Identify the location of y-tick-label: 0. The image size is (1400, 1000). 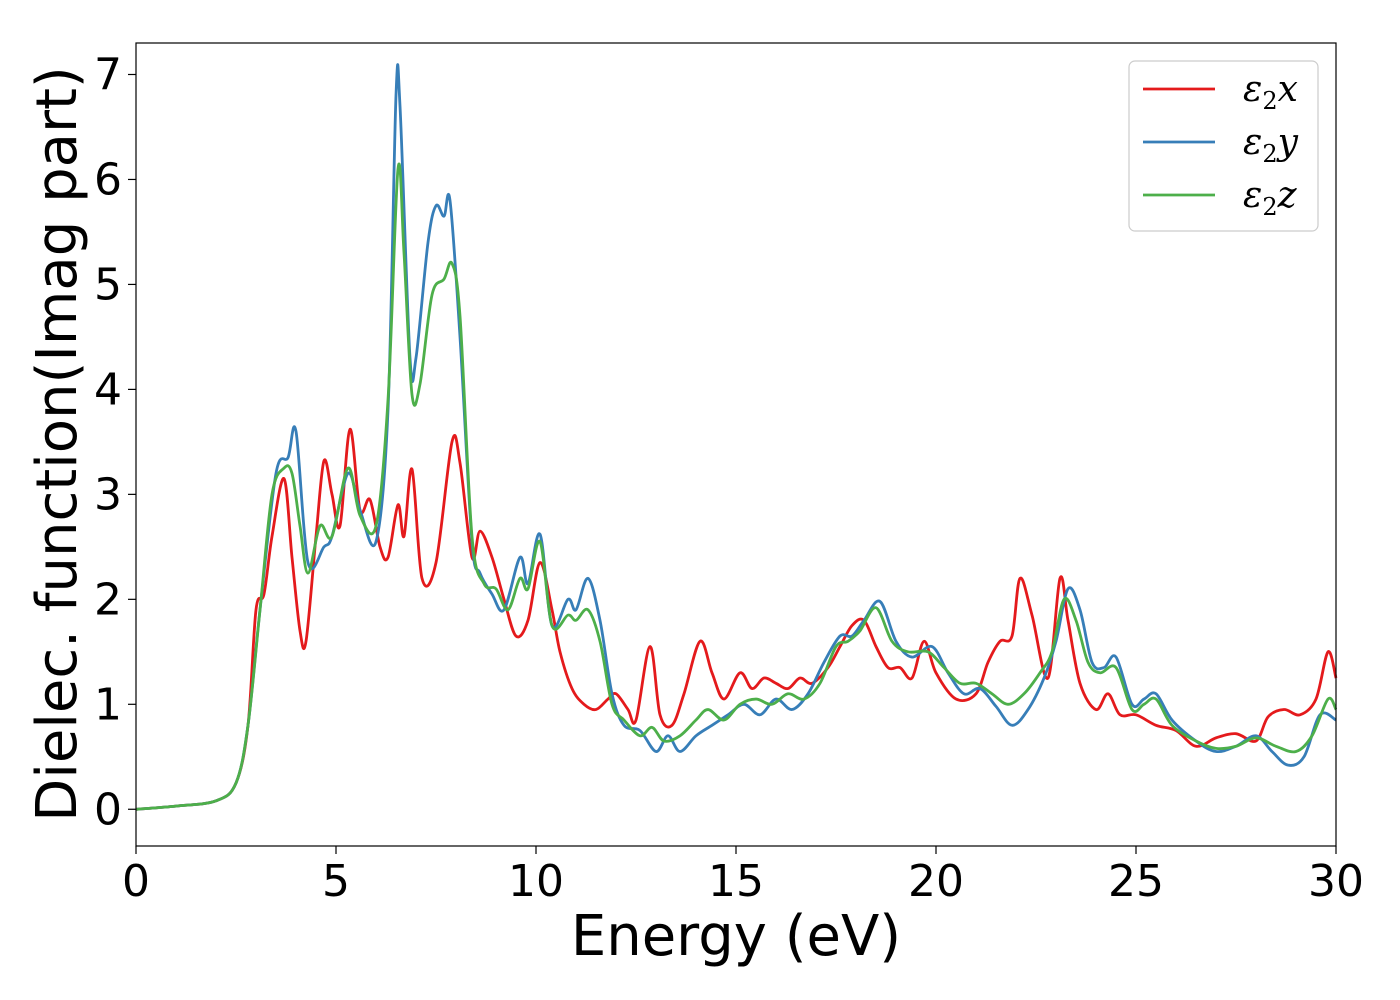
(108, 809).